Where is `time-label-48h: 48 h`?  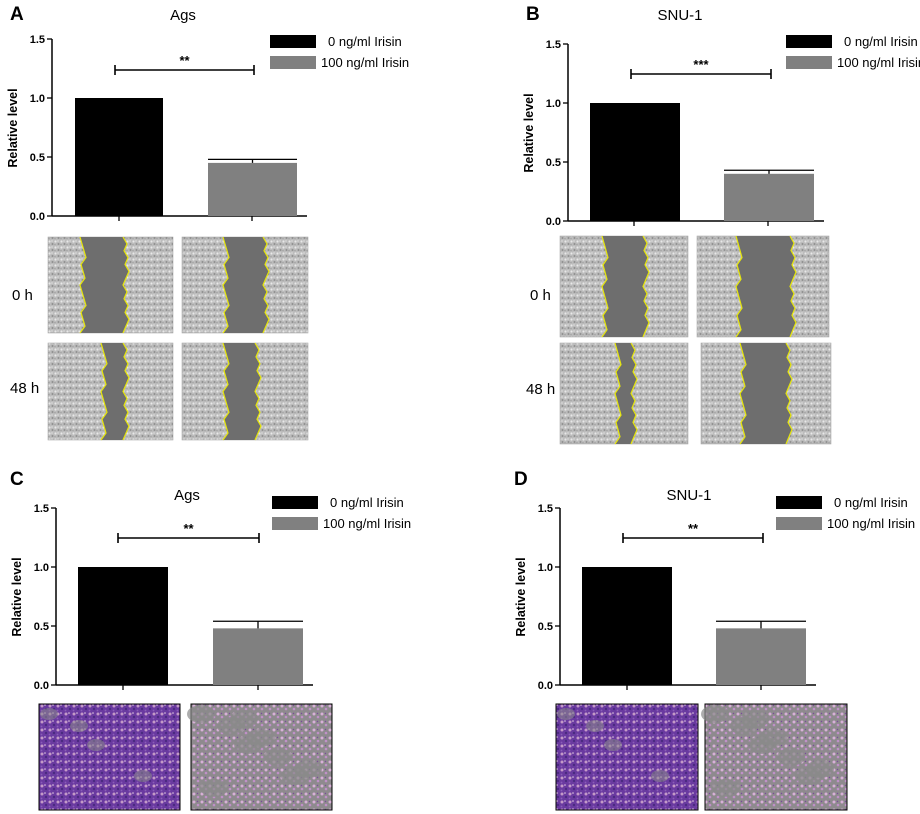 time-label-48h: 48 h is located at coordinates (24, 388).